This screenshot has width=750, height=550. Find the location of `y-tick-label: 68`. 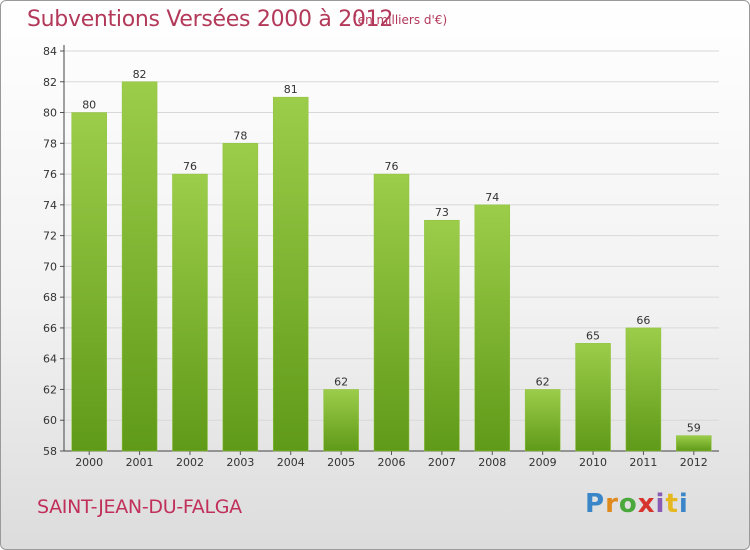

y-tick-label: 68 is located at coordinates (50, 297).